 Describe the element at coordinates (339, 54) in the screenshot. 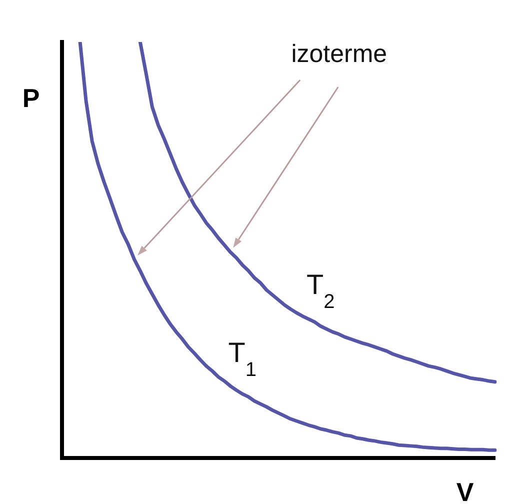

I see `annotation: izoterme` at that location.